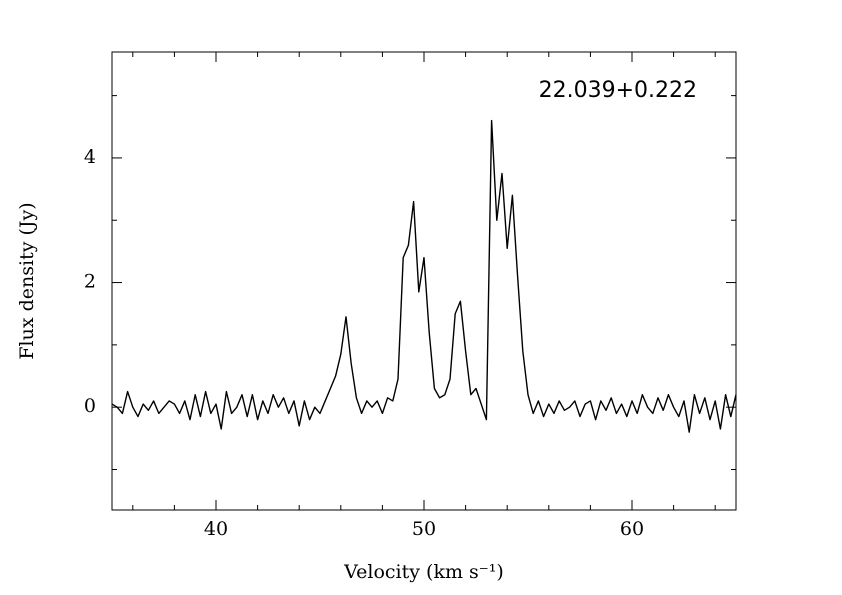  Describe the element at coordinates (90, 157) in the screenshot. I see `y-tick-label: 4` at that location.